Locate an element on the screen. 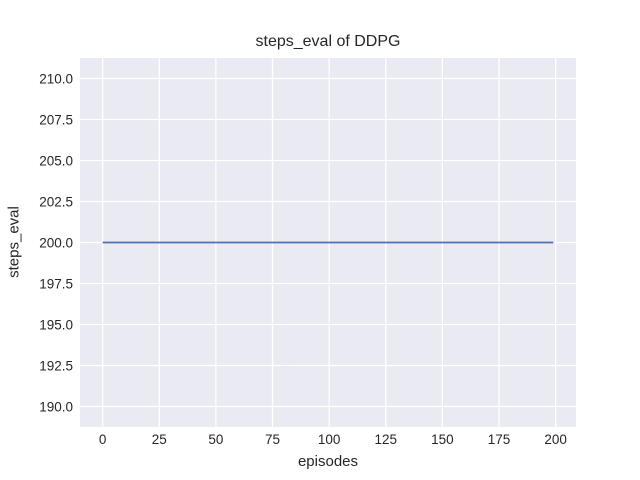 The image size is (640, 480). x-tick-label: 0 is located at coordinates (102, 439).